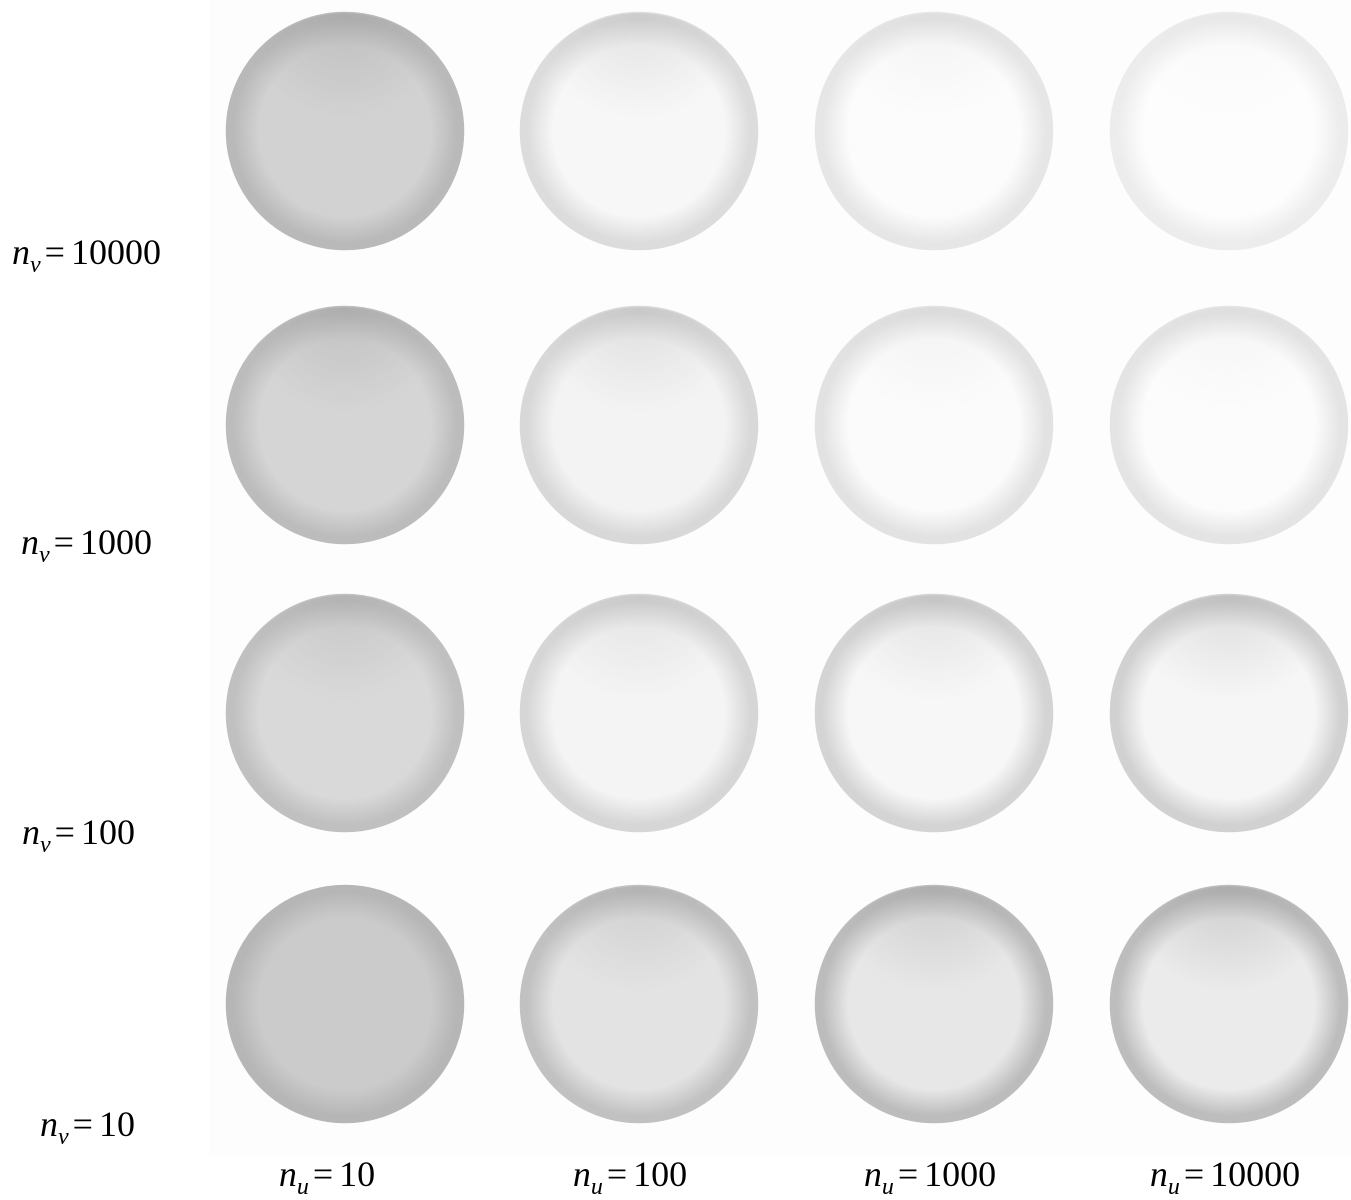 The width and height of the screenshot is (1351, 1200). What do you see at coordinates (86, 545) in the screenshot?
I see `row-label-1: nv = 1000` at bounding box center [86, 545].